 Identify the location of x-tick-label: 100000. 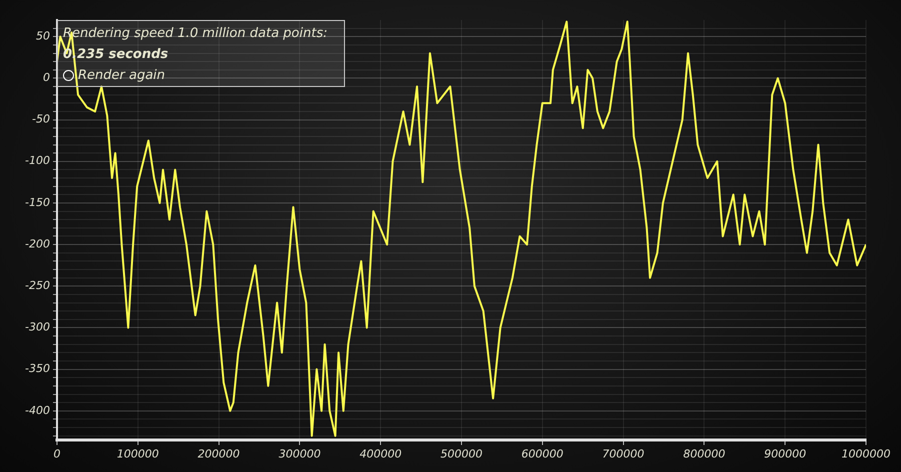
(137, 453).